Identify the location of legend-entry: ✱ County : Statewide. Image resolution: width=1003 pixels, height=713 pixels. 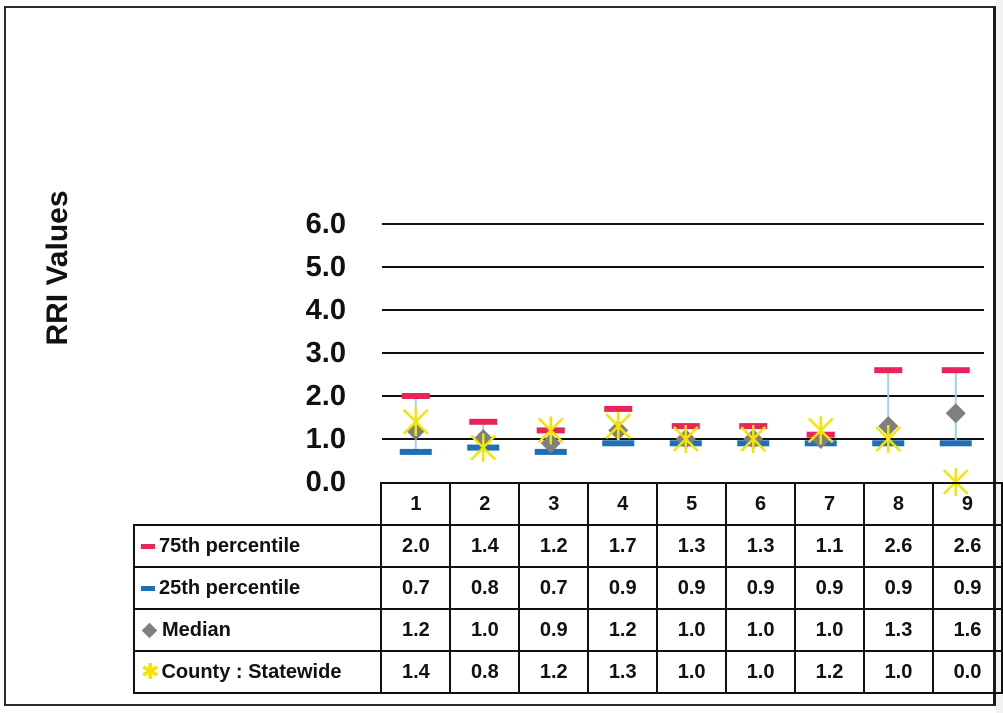
(257, 672).